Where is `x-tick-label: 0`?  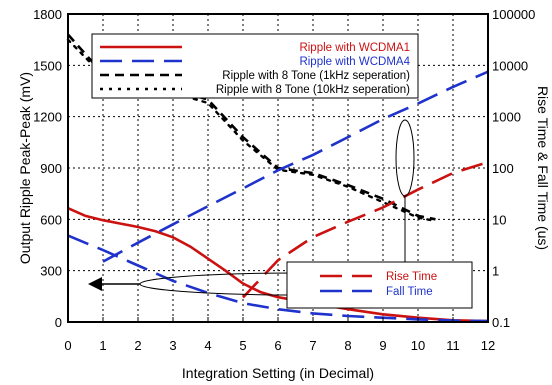
x-tick-label: 0 is located at coordinates (67, 345).